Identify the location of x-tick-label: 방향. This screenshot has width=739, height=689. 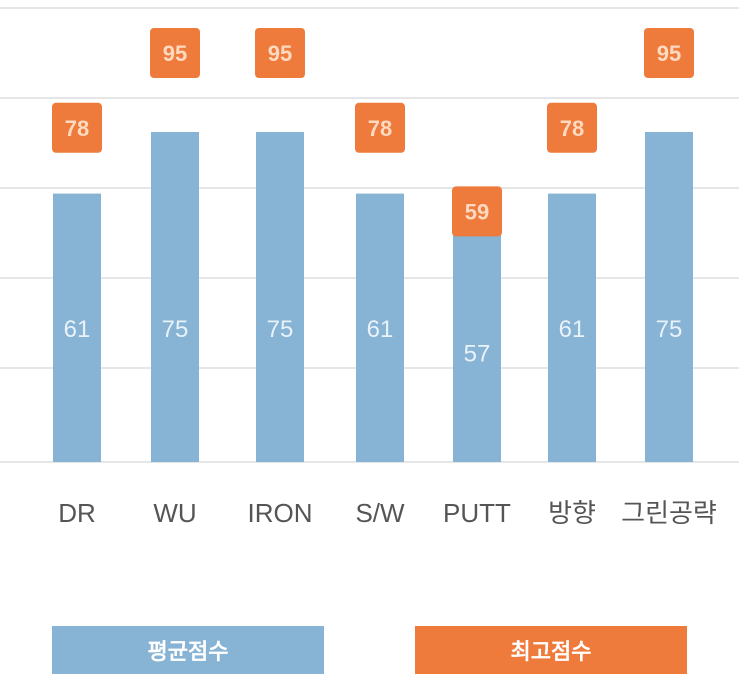
(572, 513).